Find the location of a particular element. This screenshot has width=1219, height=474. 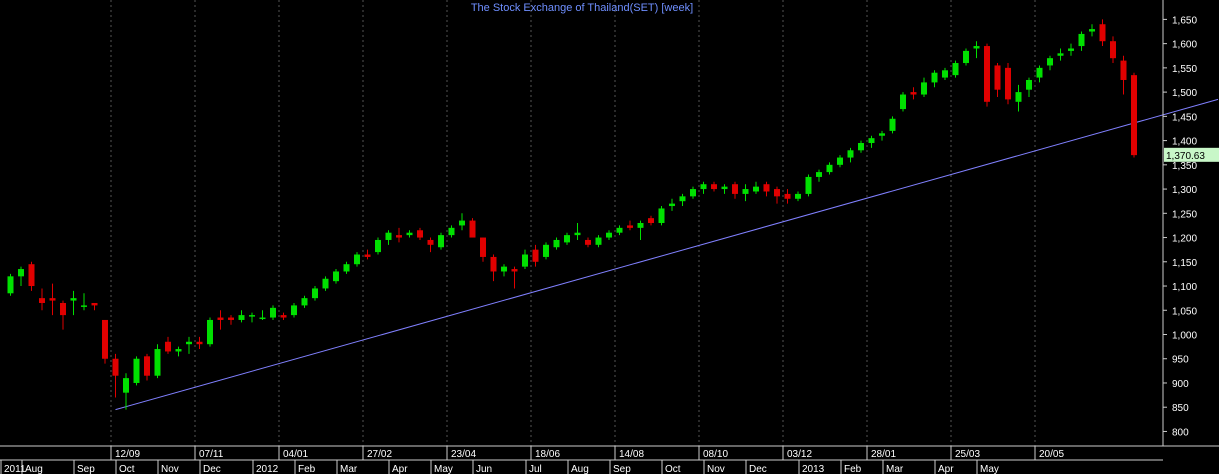

x-month-label: Dec is located at coordinates (212, 469).